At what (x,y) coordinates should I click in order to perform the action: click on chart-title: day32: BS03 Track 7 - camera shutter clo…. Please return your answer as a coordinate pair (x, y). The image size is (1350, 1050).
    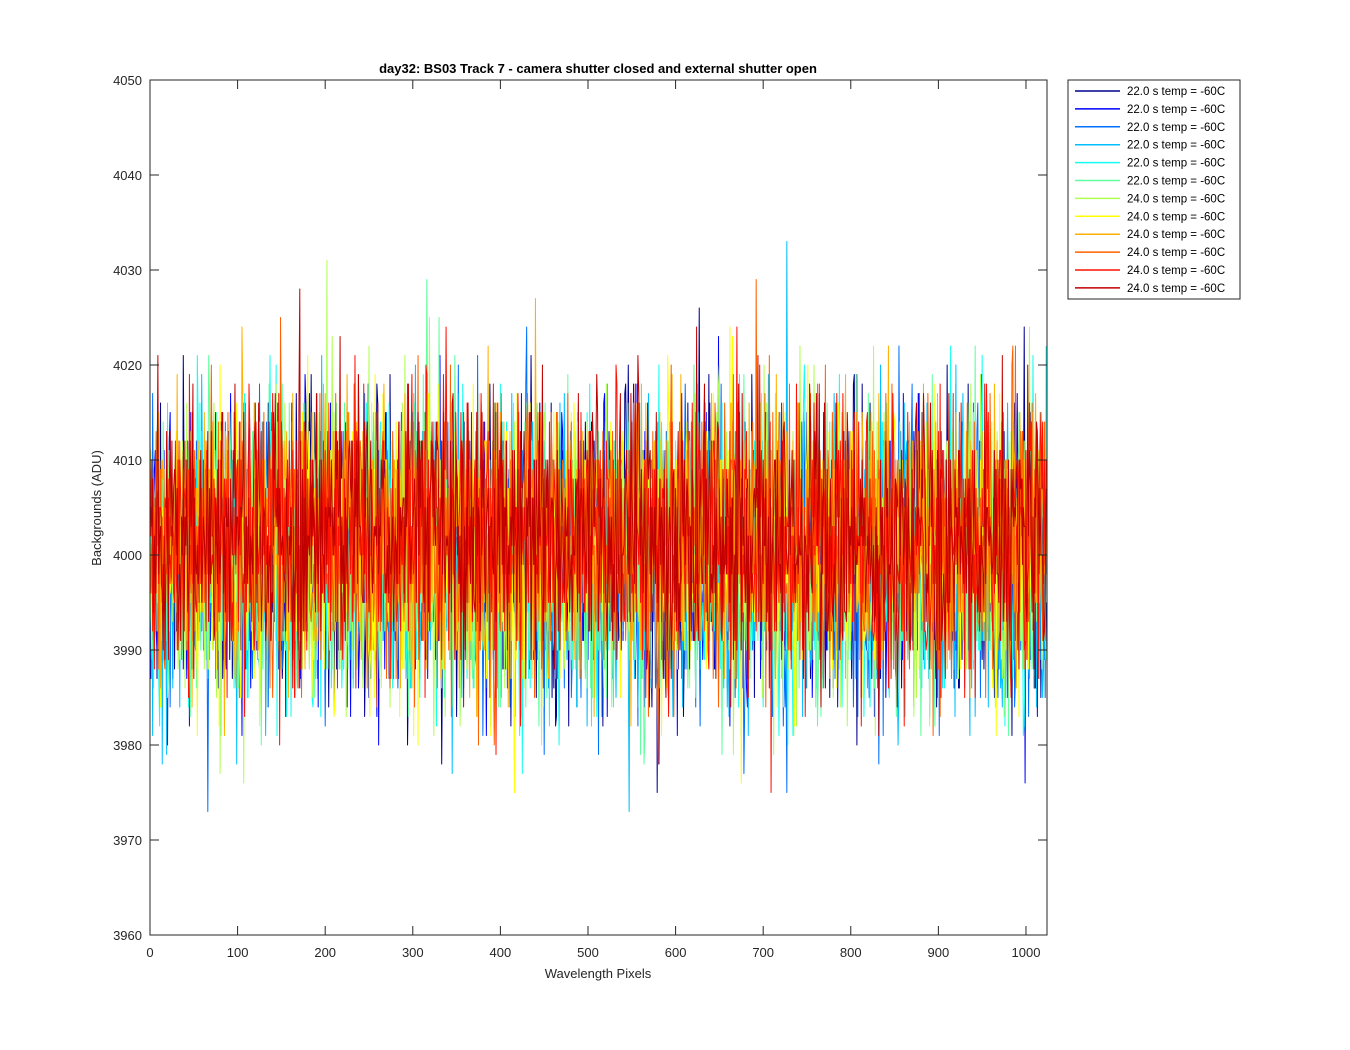
    Looking at the image, I should click on (598, 68).